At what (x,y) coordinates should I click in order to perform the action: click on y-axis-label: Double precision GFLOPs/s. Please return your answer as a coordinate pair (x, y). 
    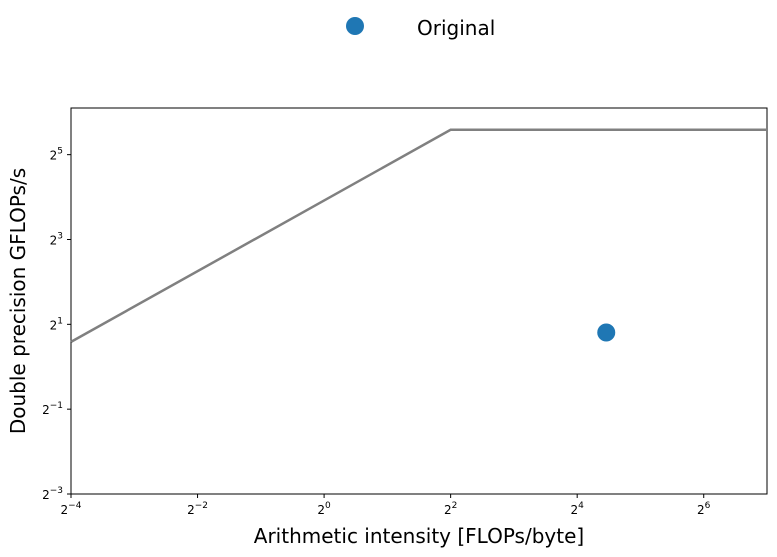
    Looking at the image, I should click on (18, 301).